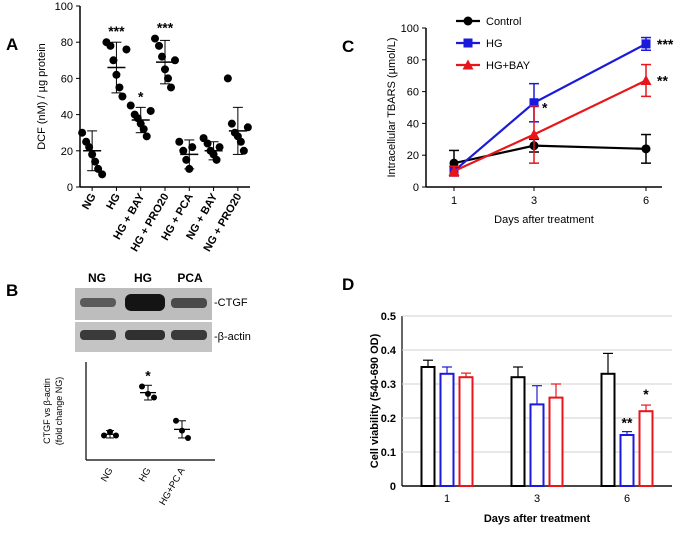  I want to click on panel-d-label: D, so click(348, 284).